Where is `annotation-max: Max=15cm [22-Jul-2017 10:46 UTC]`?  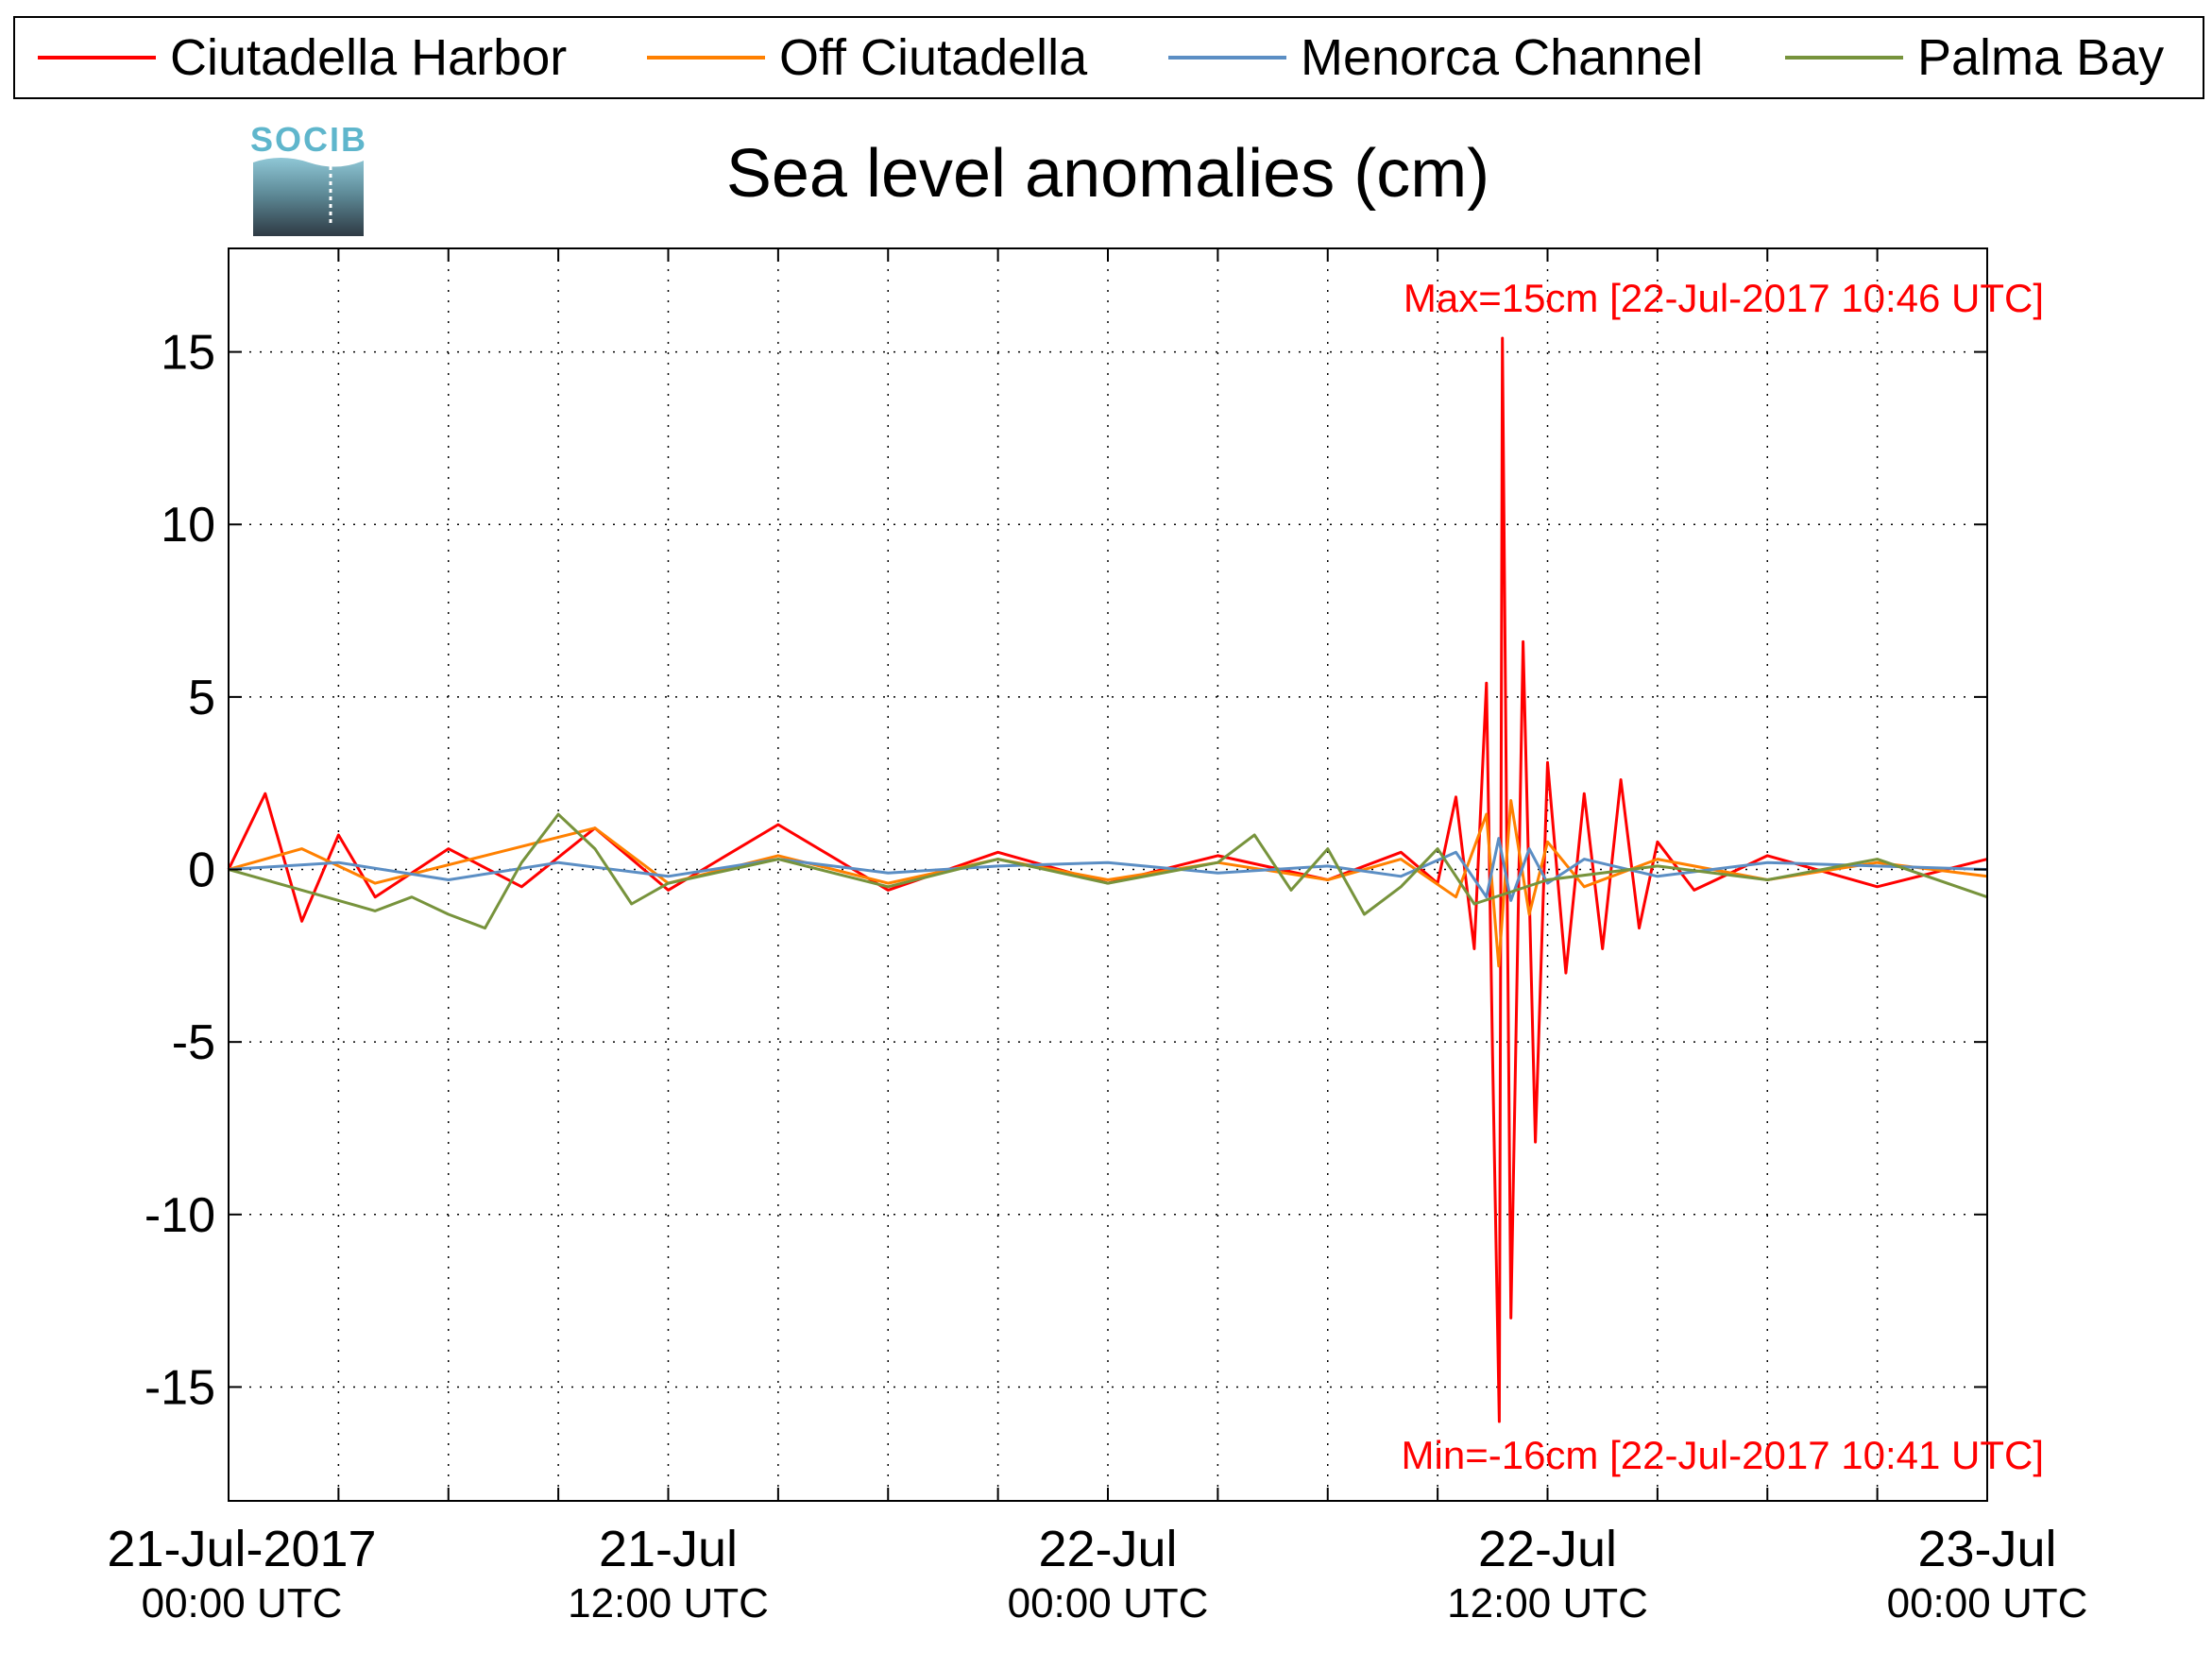 annotation-max: Max=15cm [22-Jul-2017 10:46 UTC] is located at coordinates (1724, 298).